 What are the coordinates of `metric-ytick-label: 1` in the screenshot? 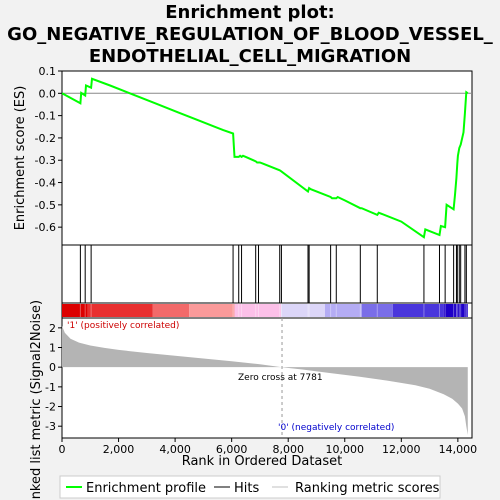 It's located at (52, 348).